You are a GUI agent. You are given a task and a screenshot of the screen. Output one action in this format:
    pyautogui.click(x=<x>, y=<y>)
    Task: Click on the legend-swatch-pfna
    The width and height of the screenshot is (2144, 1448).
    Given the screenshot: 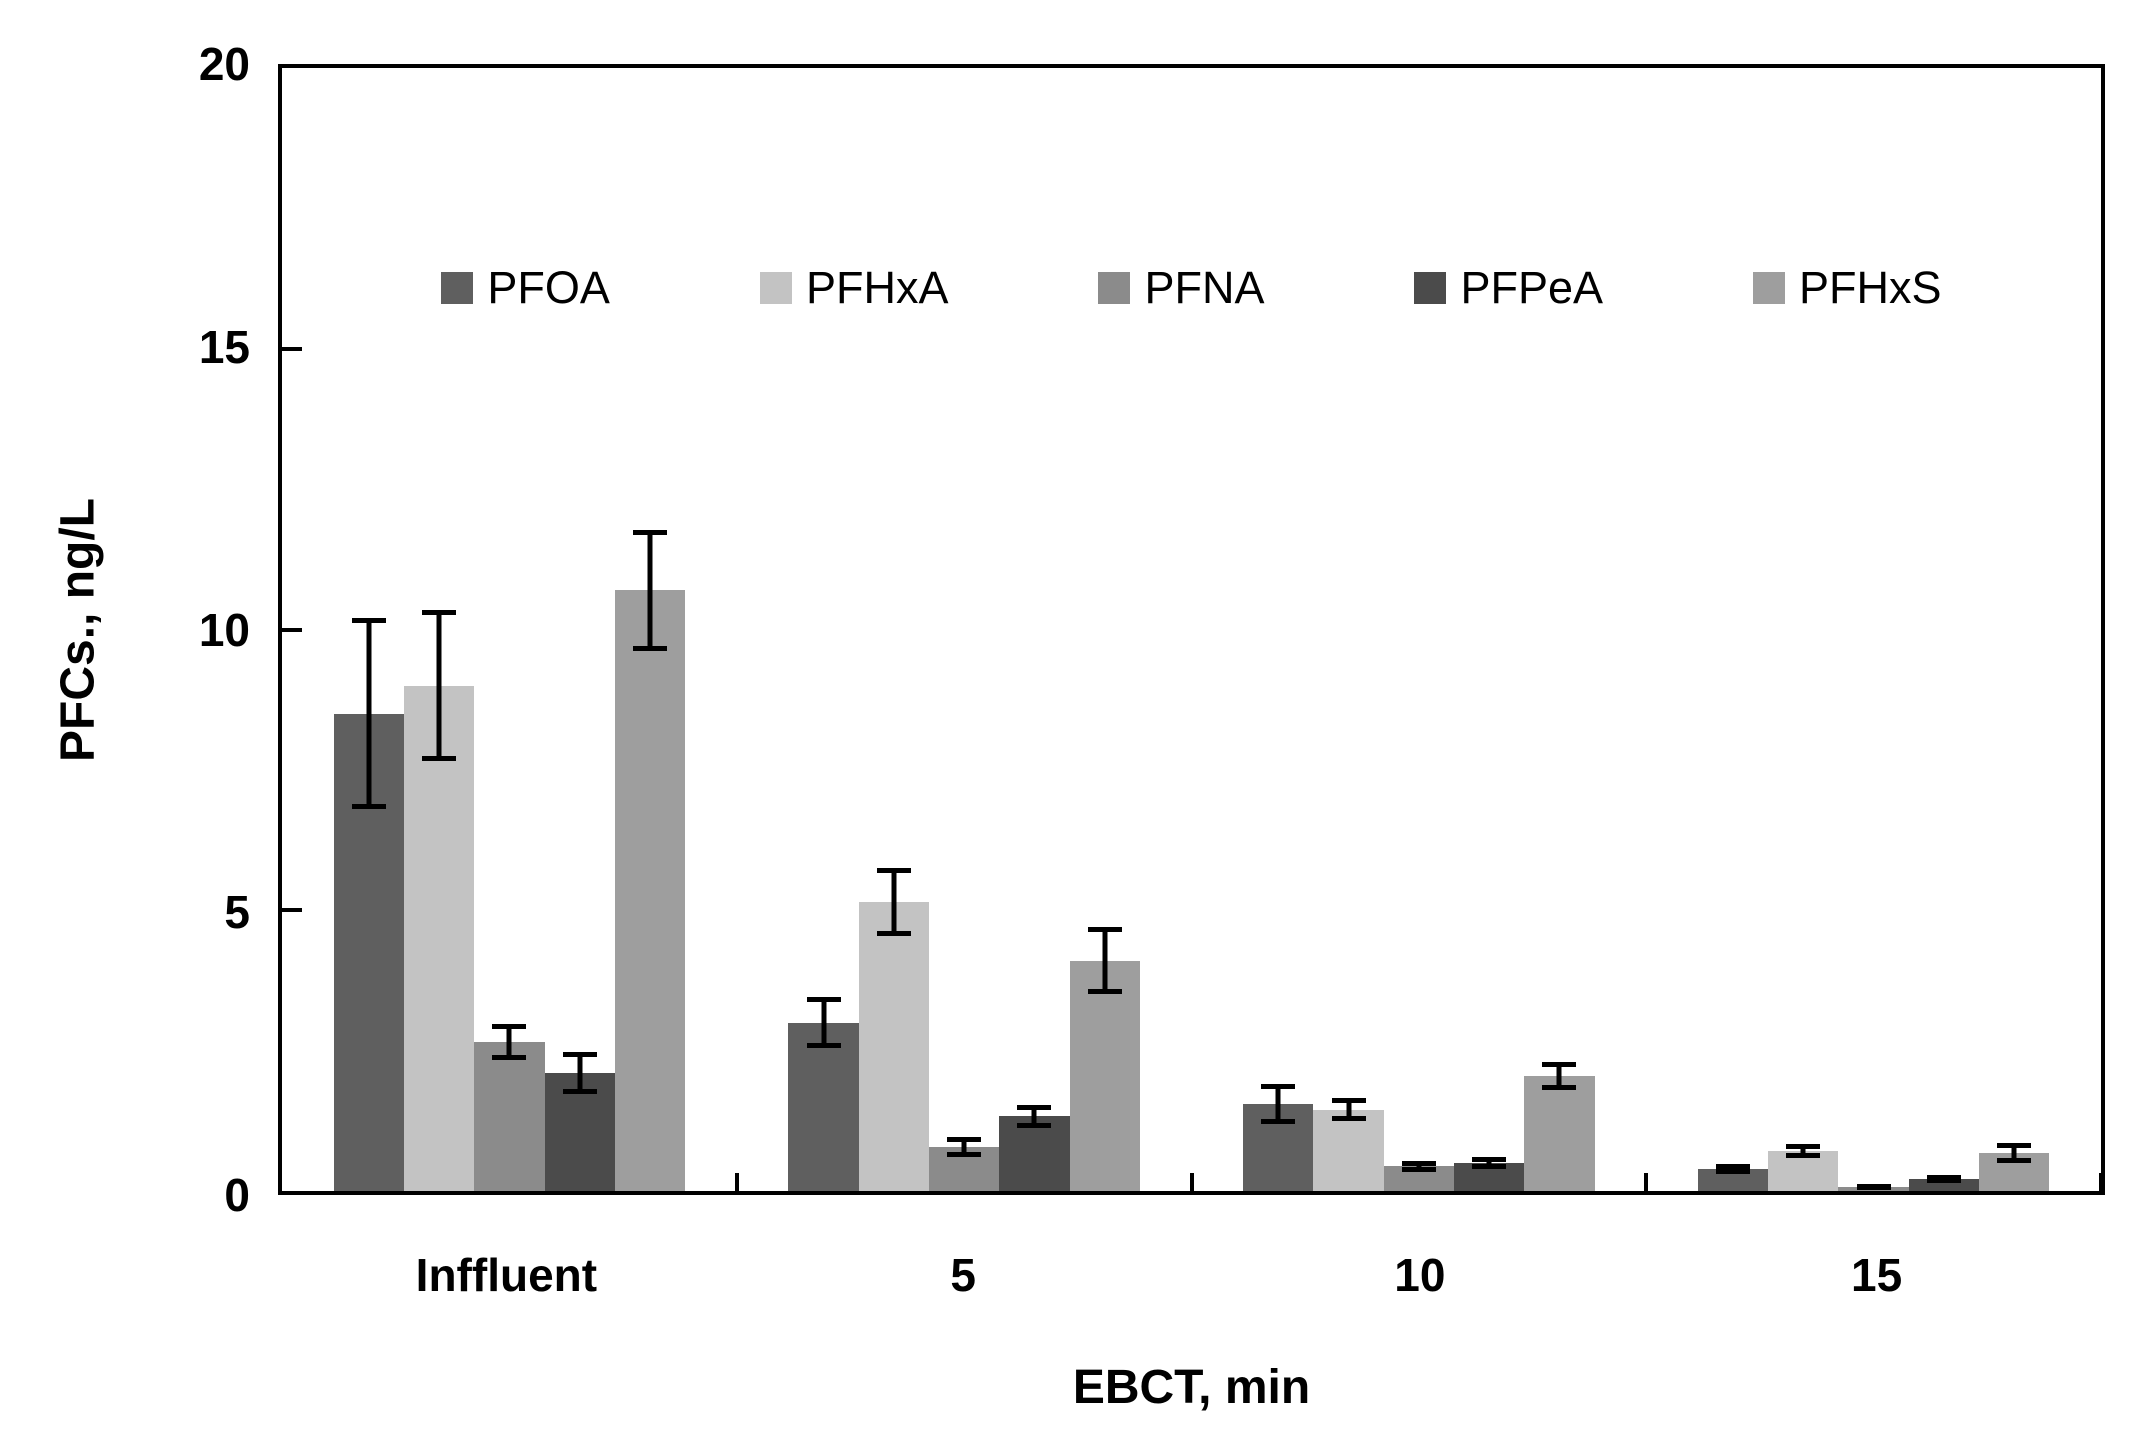 What is the action you would take?
    pyautogui.click(x=1114, y=288)
    